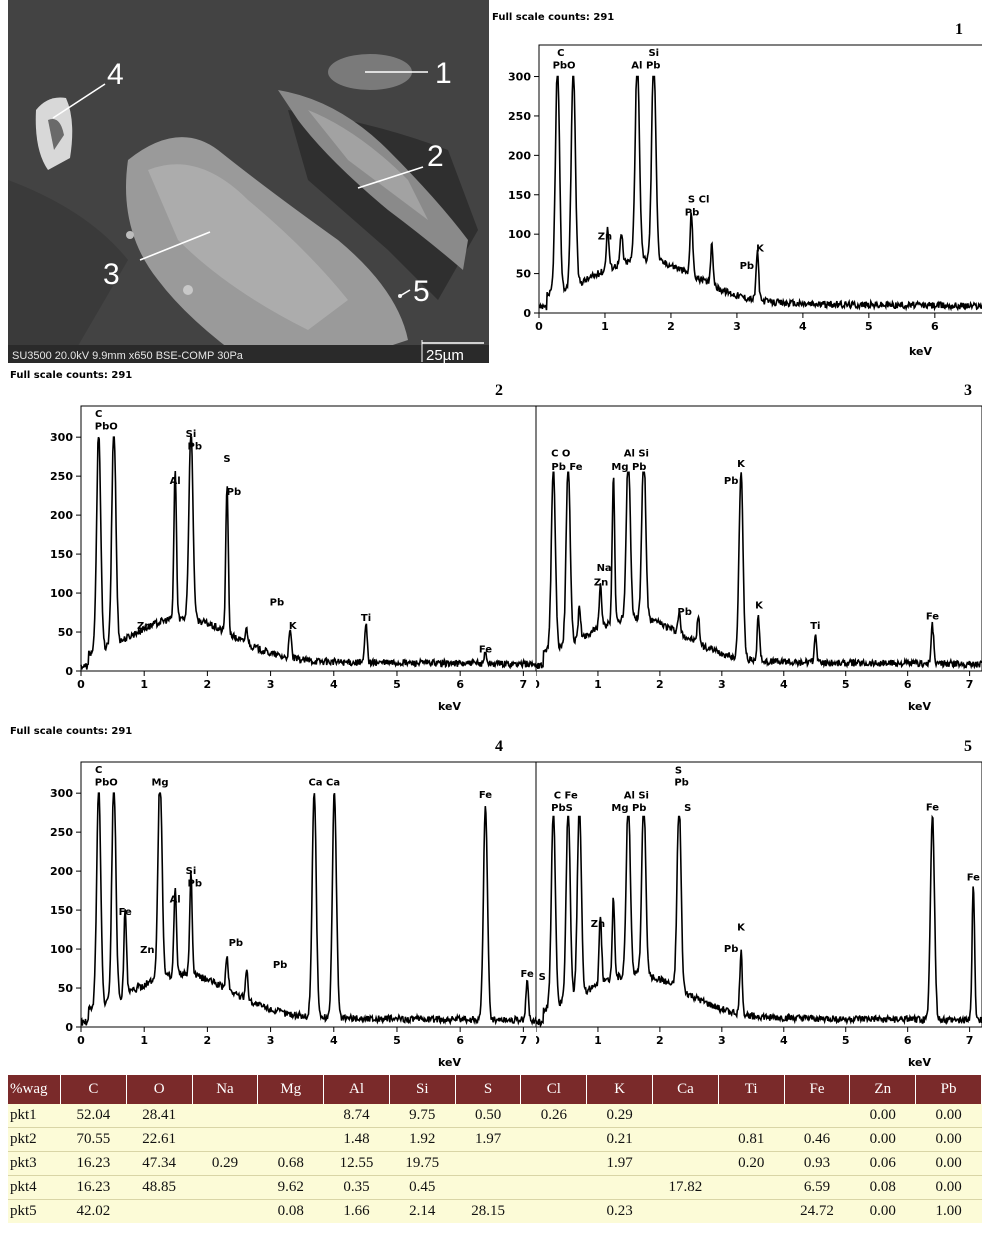 The height and width of the screenshot is (1252, 982). What do you see at coordinates (784, 684) in the screenshot?
I see `x-tick-label: 4` at bounding box center [784, 684].